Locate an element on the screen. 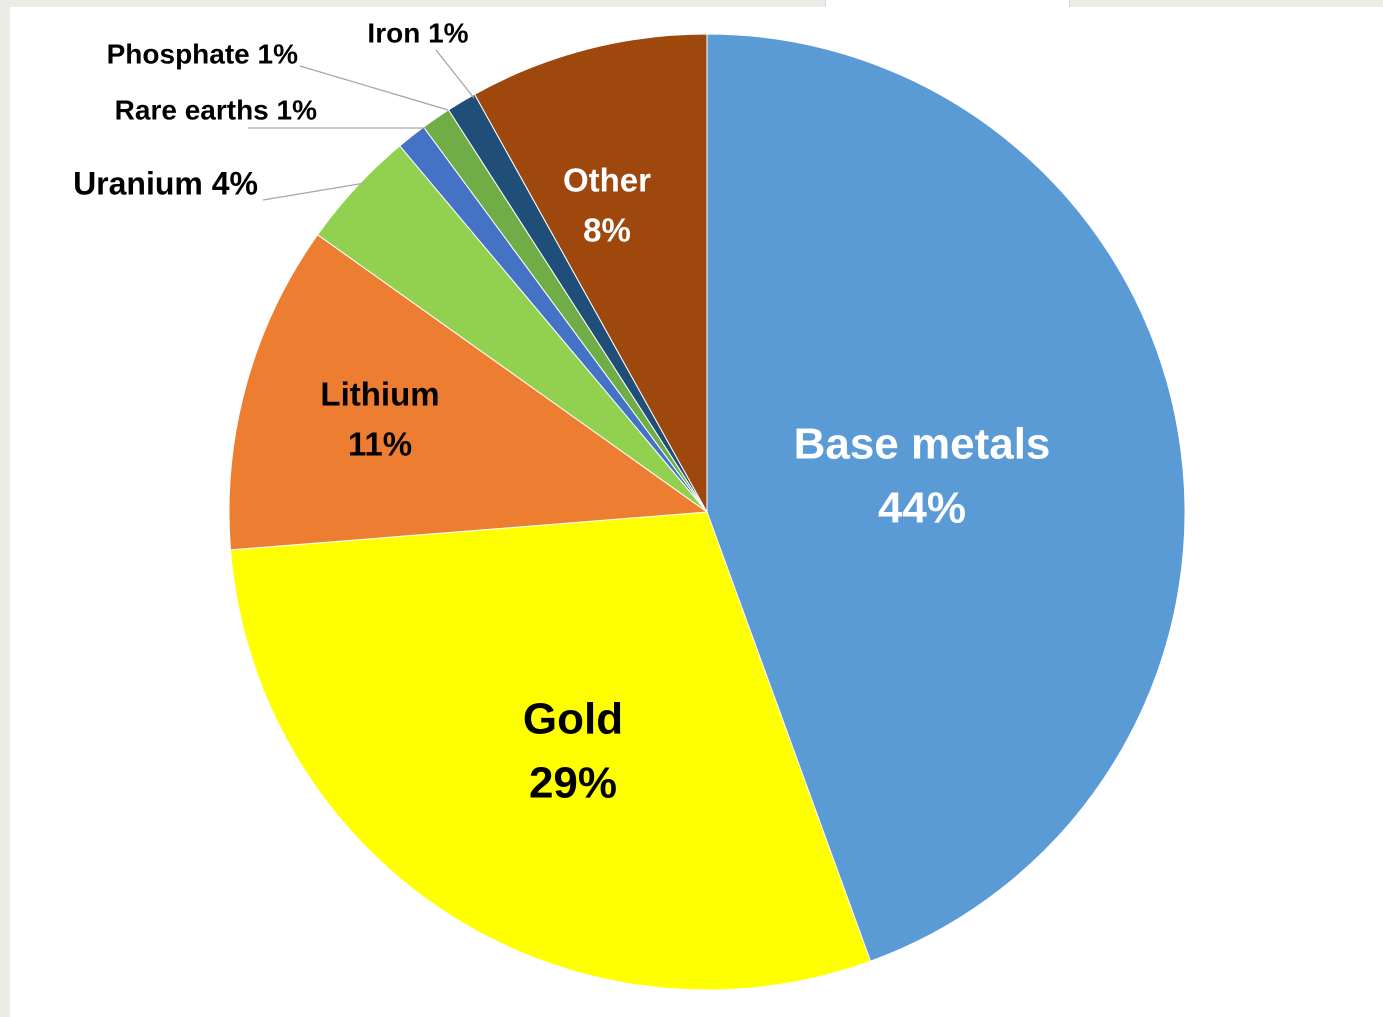 The image size is (1383, 1017). leader-line-iron is located at coordinates (455, 74).